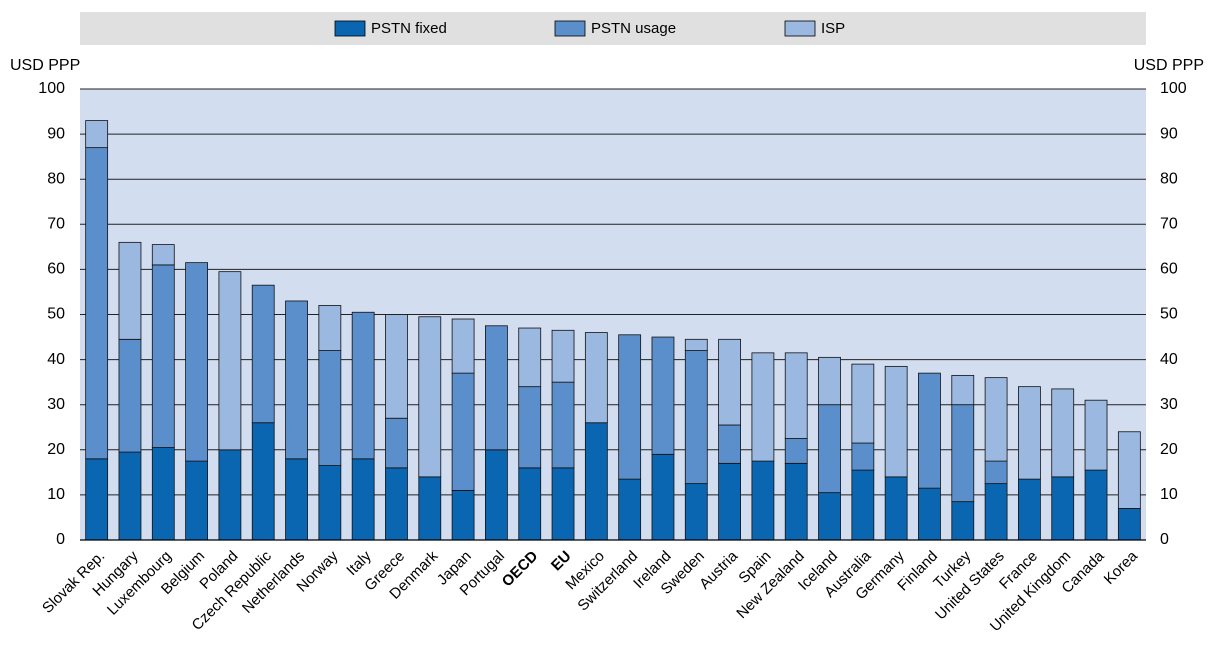  Describe the element at coordinates (56, 449) in the screenshot. I see `y-tick-label: 20` at that location.